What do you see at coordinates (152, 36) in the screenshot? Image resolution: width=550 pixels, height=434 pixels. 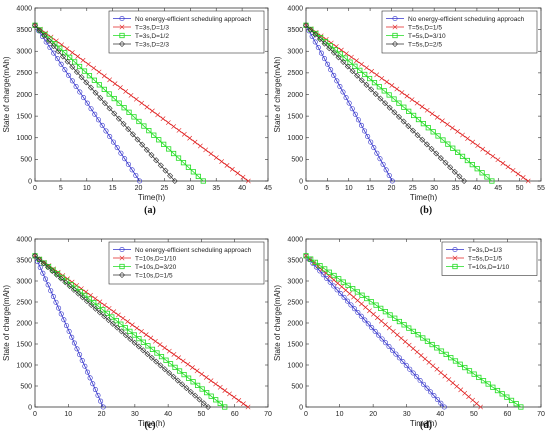 I see `legend-label: T=3s,D=1/2` at bounding box center [152, 36].